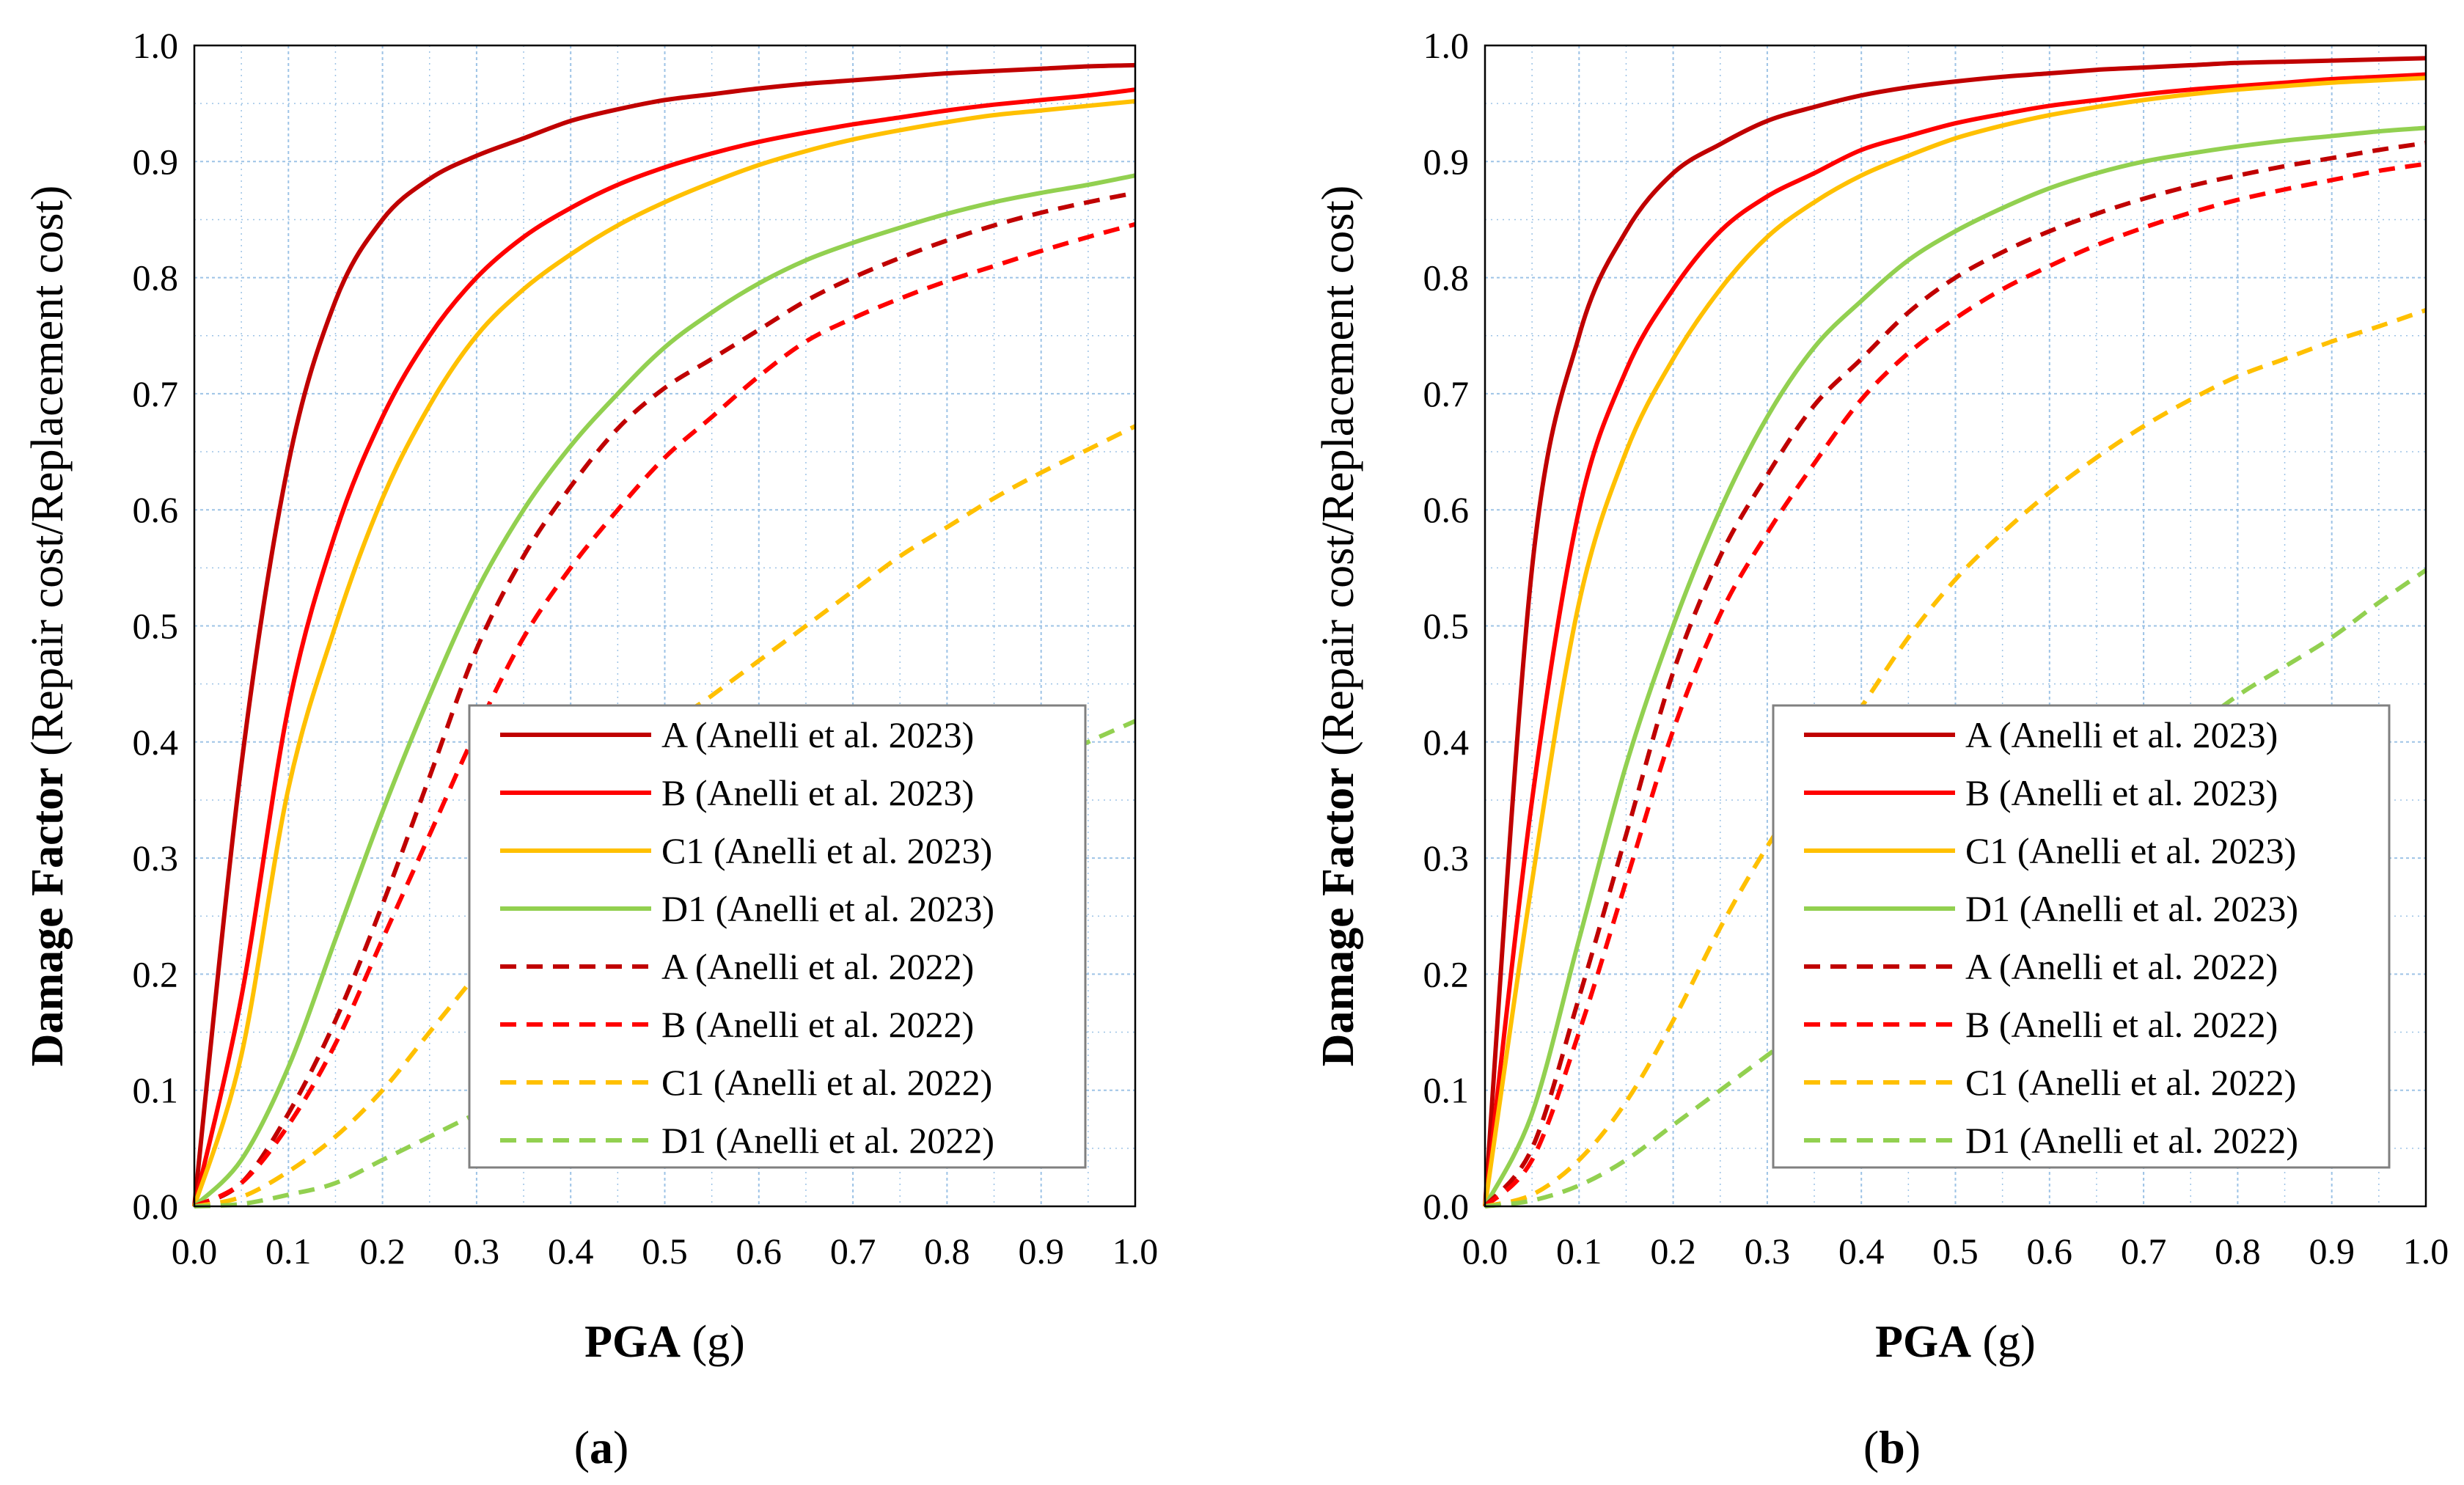 This screenshot has height=1485, width=2464. I want to click on legend-label: A (Anelli et al. 2023), so click(817, 734).